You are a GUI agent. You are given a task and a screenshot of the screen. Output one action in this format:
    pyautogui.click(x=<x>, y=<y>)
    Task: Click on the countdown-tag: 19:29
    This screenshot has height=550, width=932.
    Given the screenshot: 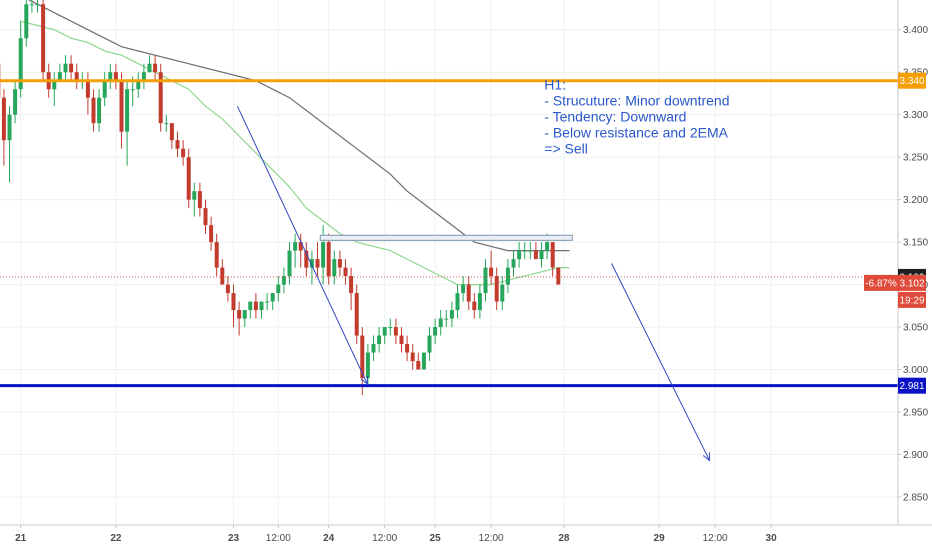 What is the action you would take?
    pyautogui.click(x=912, y=299)
    